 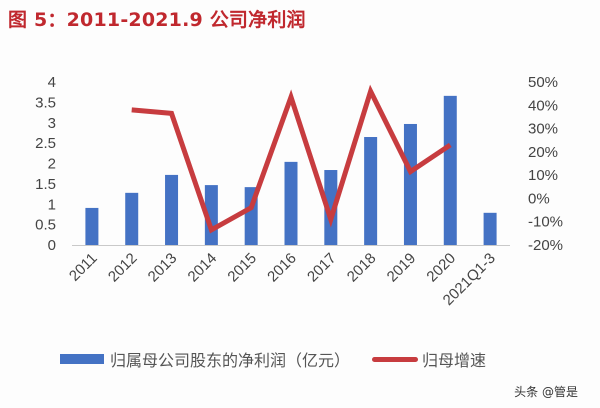 I want to click on x-axis-tick: 2016, so click(x=282, y=268).